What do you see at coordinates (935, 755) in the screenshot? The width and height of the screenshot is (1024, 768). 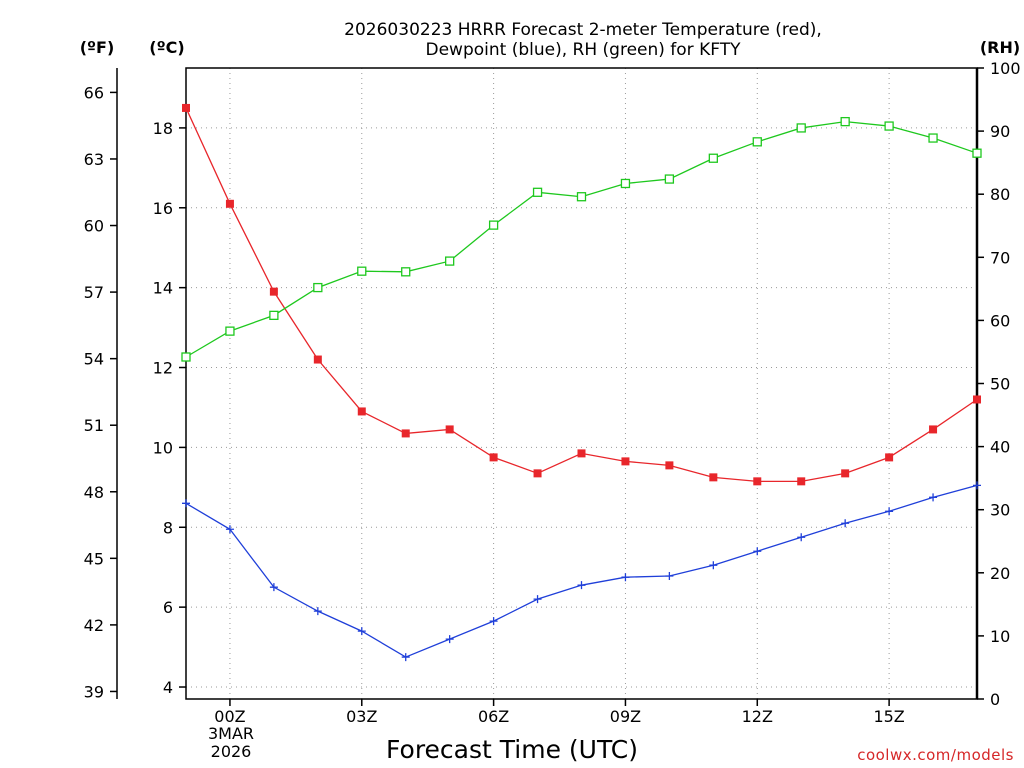 I see `watermark-text: coolwx.com/models` at bounding box center [935, 755].